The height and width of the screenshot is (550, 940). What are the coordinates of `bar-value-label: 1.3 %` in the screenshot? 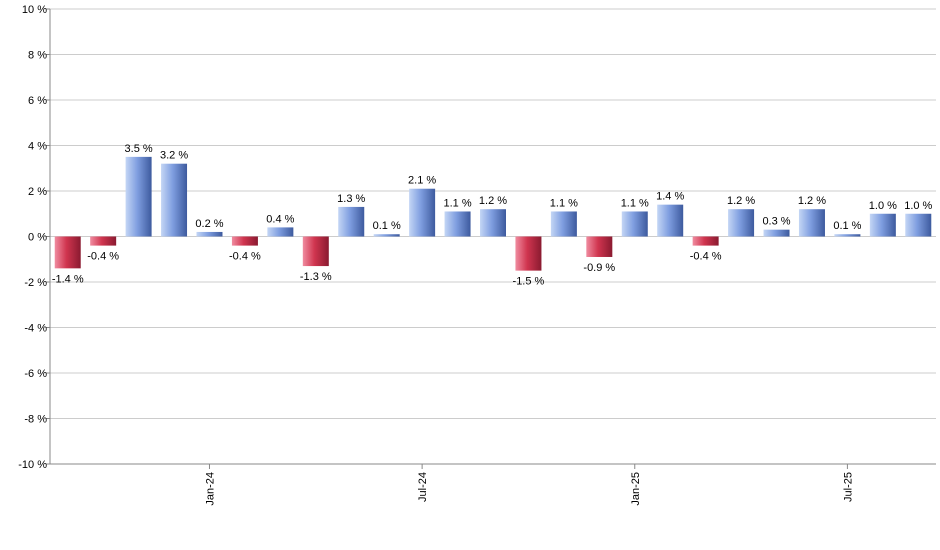 It's located at (351, 199).